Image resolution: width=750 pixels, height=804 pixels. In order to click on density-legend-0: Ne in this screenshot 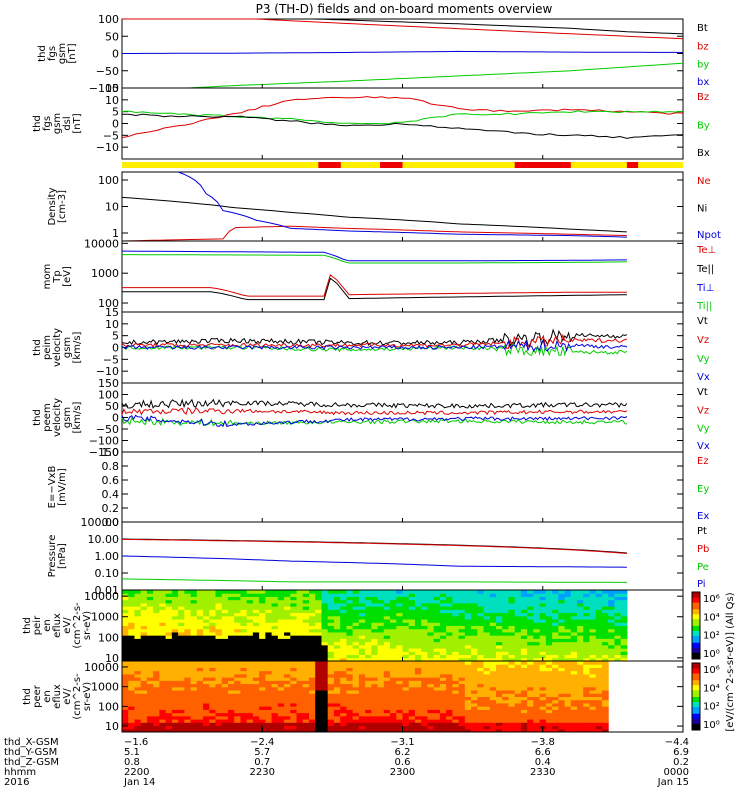, I will do `click(704, 181)`.